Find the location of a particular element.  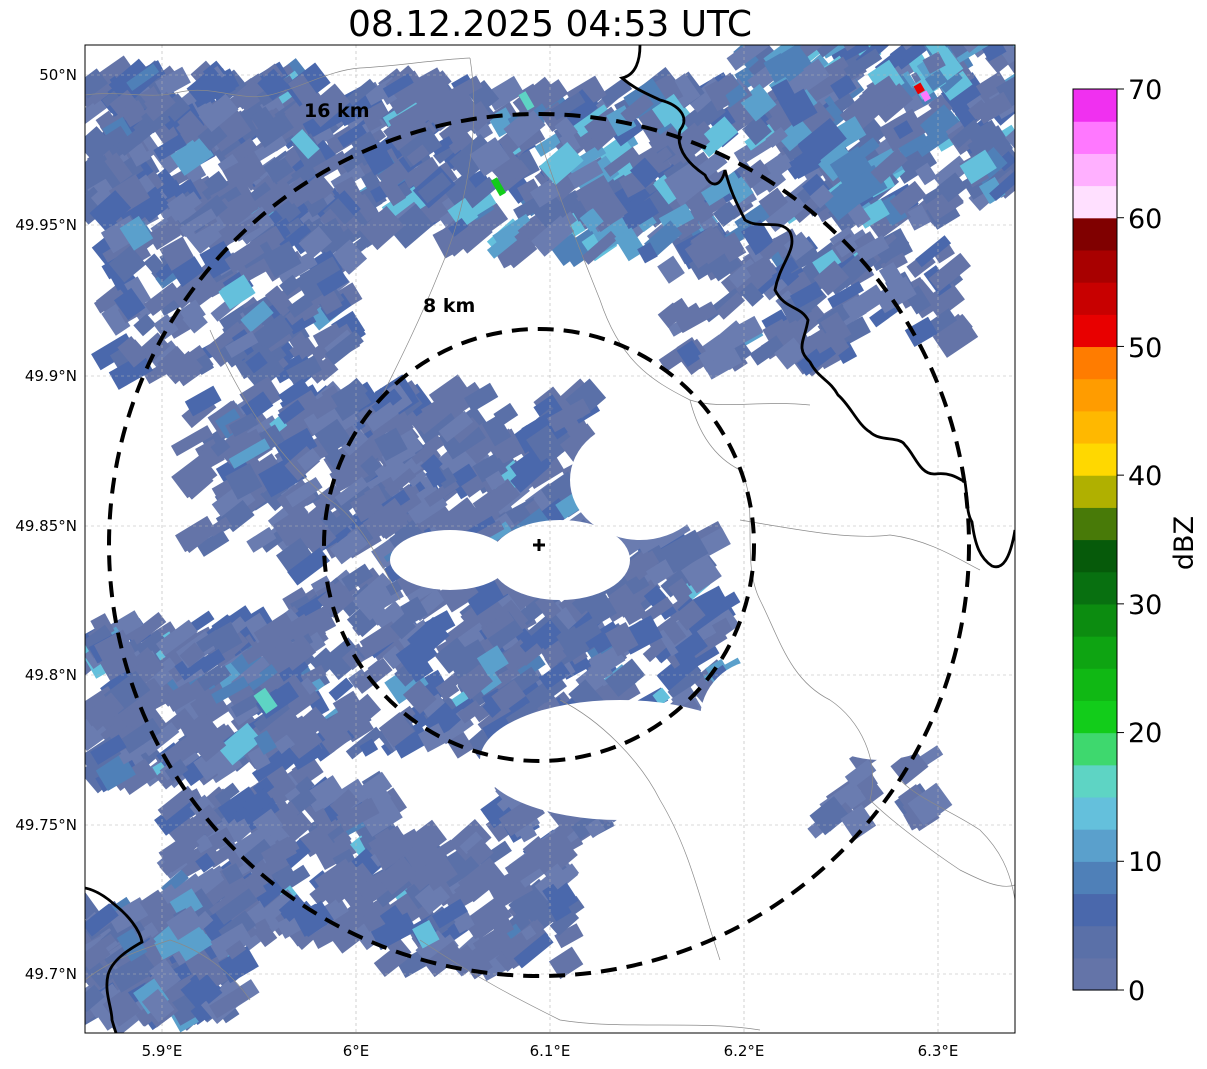

colorbar-tick-label: 60 is located at coordinates (1145, 219).